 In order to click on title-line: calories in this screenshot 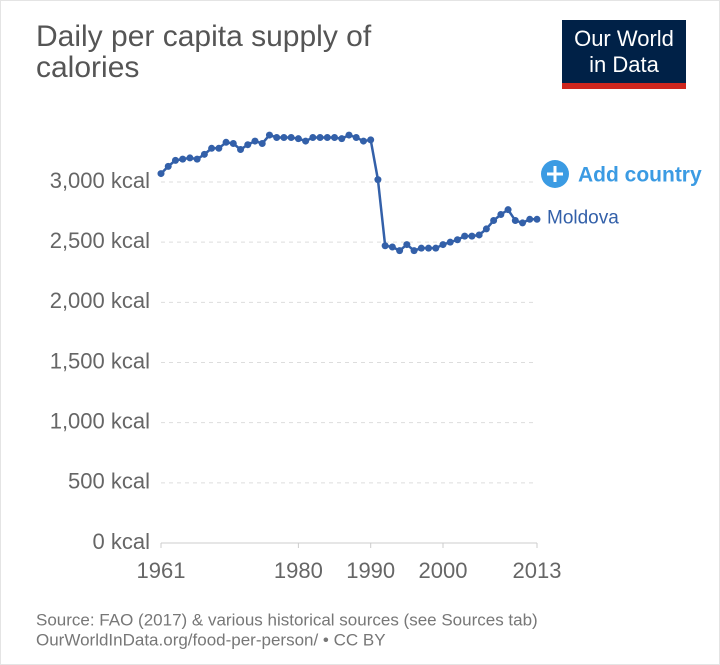, I will do `click(87, 67)`.